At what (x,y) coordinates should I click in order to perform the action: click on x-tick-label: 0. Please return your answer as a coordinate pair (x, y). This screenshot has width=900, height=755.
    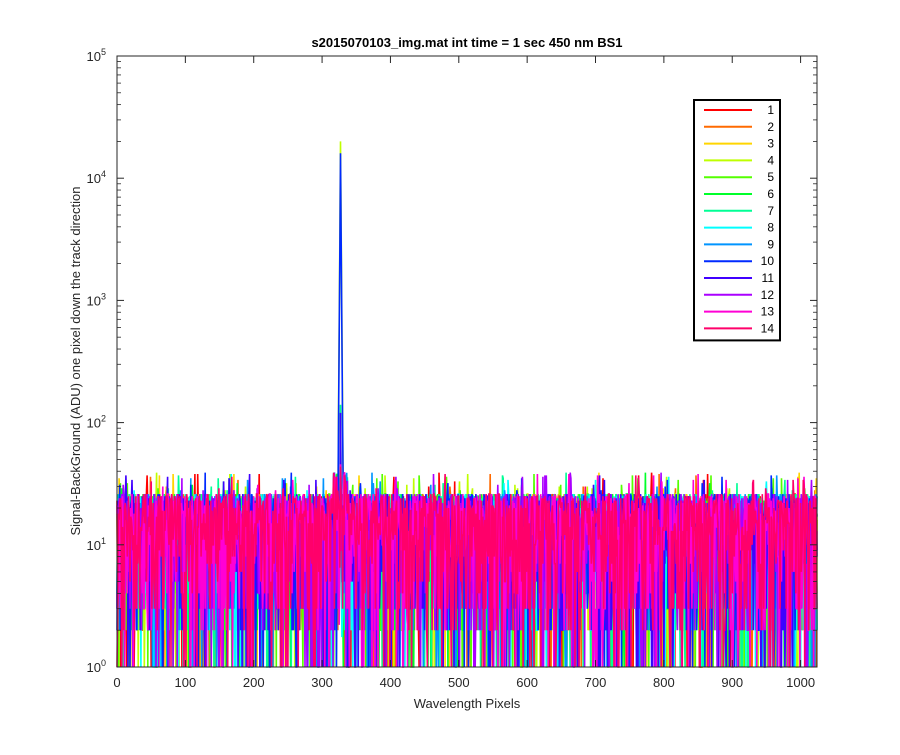
    Looking at the image, I should click on (116, 682).